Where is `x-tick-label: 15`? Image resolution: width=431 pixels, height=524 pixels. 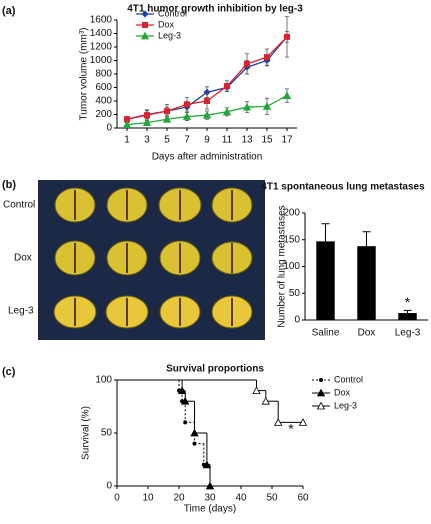 x-tick-label: 15 is located at coordinates (267, 140).